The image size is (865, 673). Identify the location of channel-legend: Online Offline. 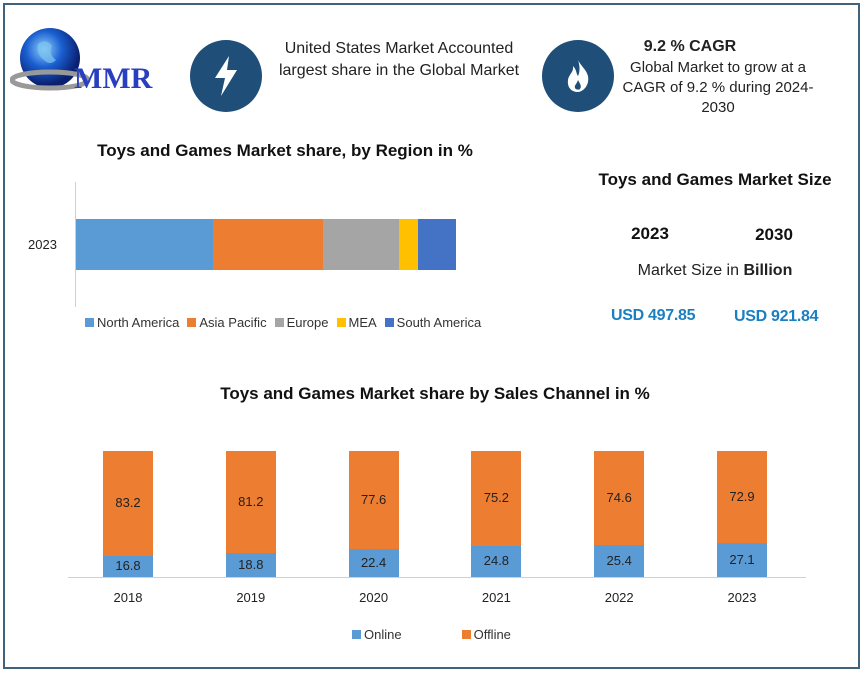
(431, 634).